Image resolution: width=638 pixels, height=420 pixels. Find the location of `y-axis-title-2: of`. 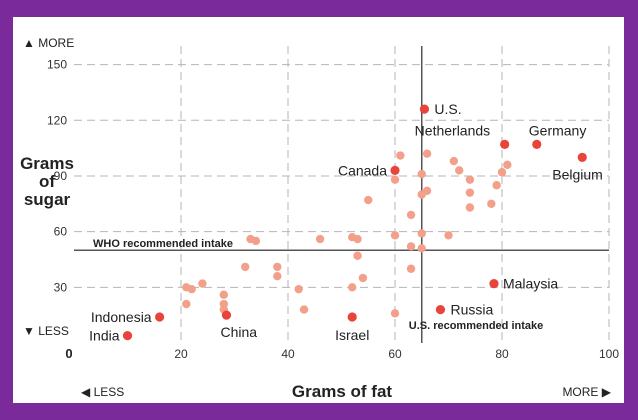

y-axis-title-2: of is located at coordinates (47, 181).